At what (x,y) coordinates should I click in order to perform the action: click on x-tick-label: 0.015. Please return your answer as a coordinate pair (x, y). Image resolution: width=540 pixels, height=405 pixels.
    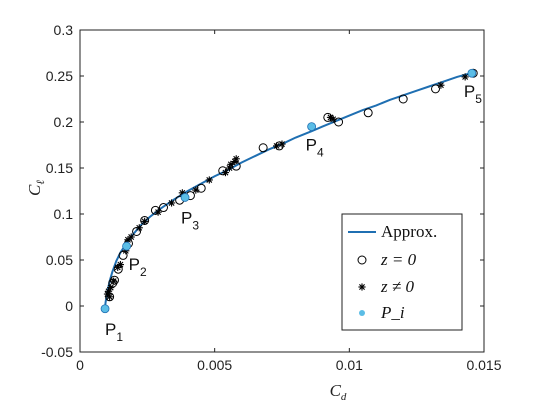
    Looking at the image, I should click on (483, 365).